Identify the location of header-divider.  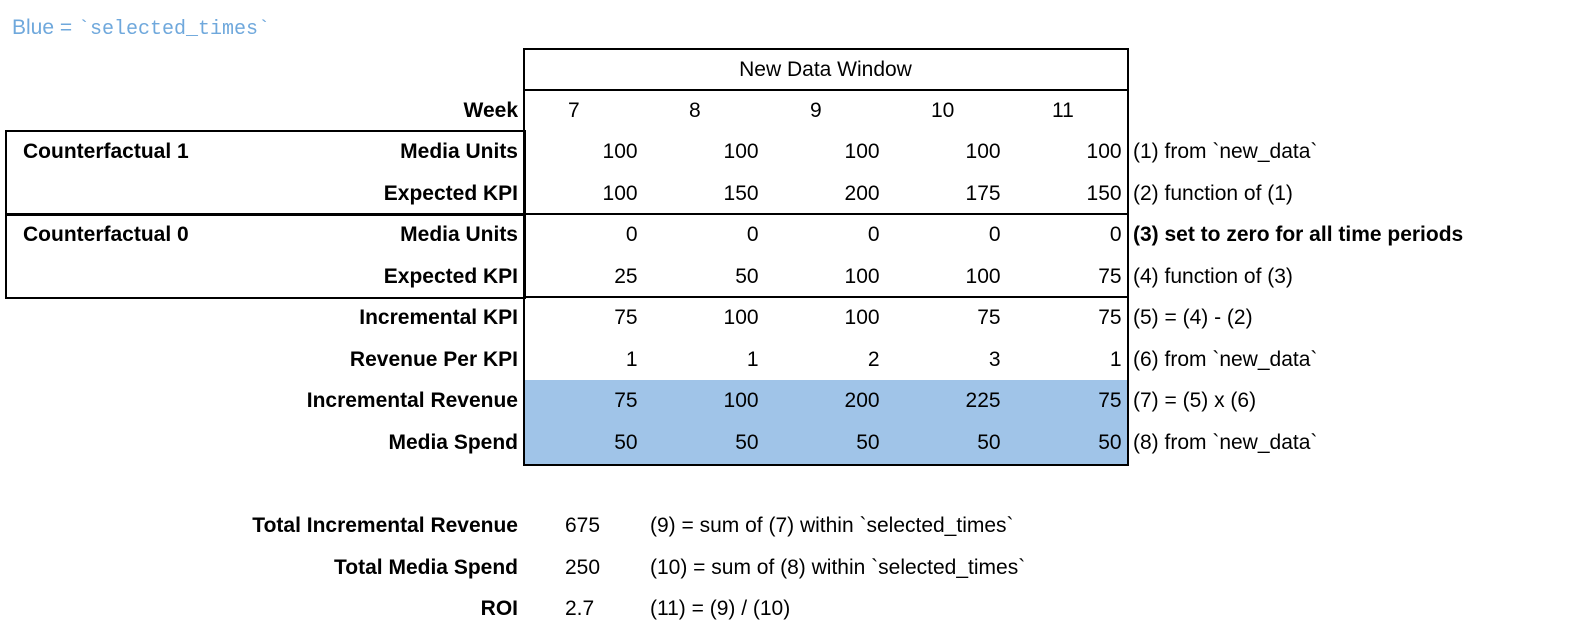
(825, 90).